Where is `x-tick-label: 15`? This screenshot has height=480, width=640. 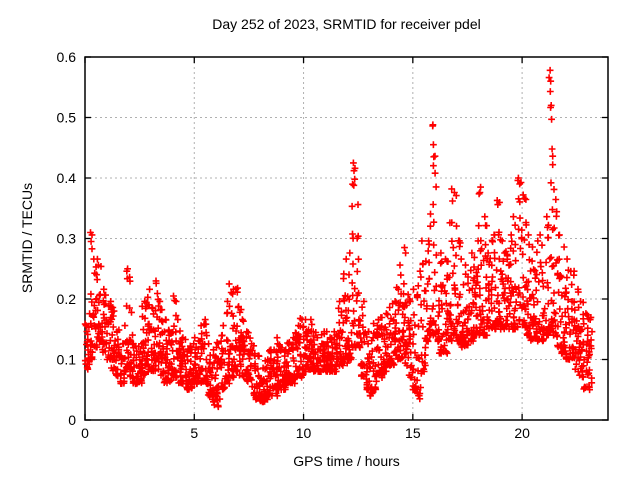 x-tick-label: 15 is located at coordinates (413, 433).